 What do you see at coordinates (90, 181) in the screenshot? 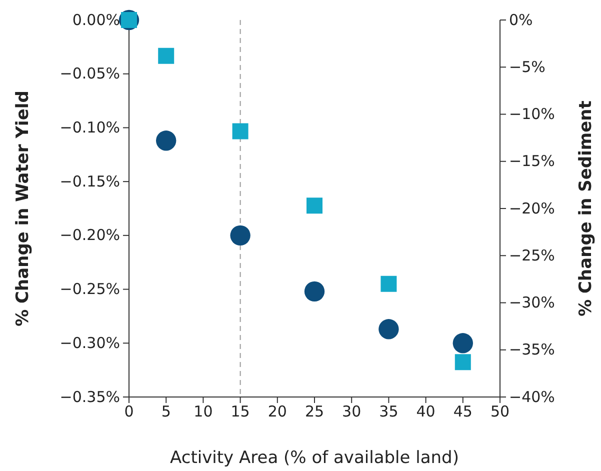
I see `y-tick-label: −0.15%` at bounding box center [90, 181].